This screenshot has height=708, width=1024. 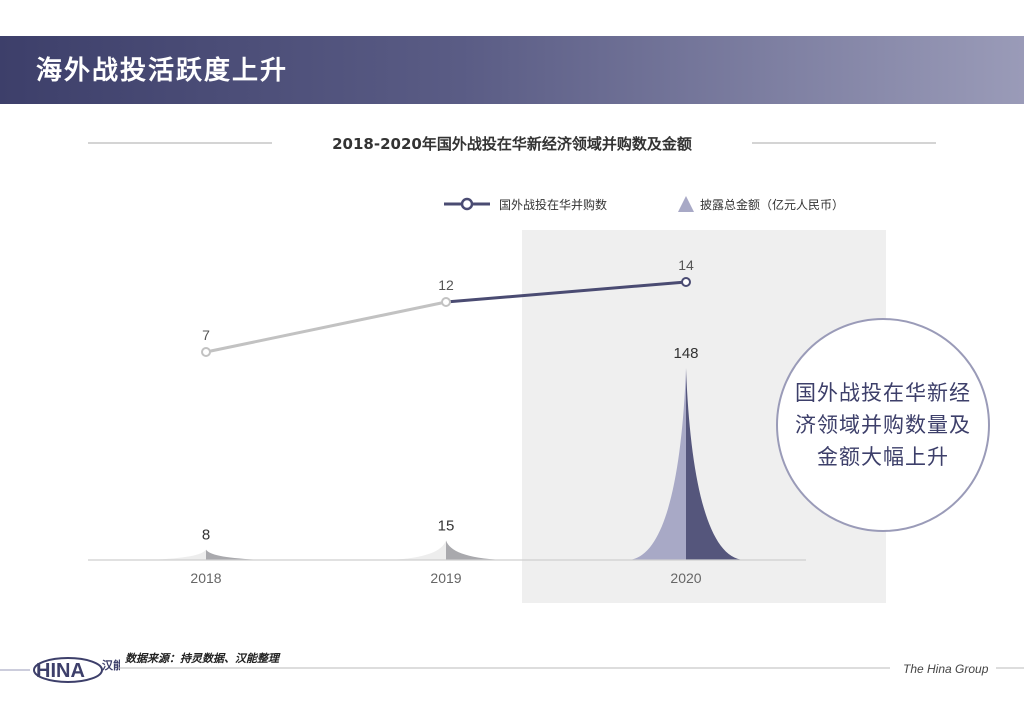 I want to click on callout-circle: 国外战投在华新经济领域并购数量及金额大幅上升, so click(x=883, y=425).